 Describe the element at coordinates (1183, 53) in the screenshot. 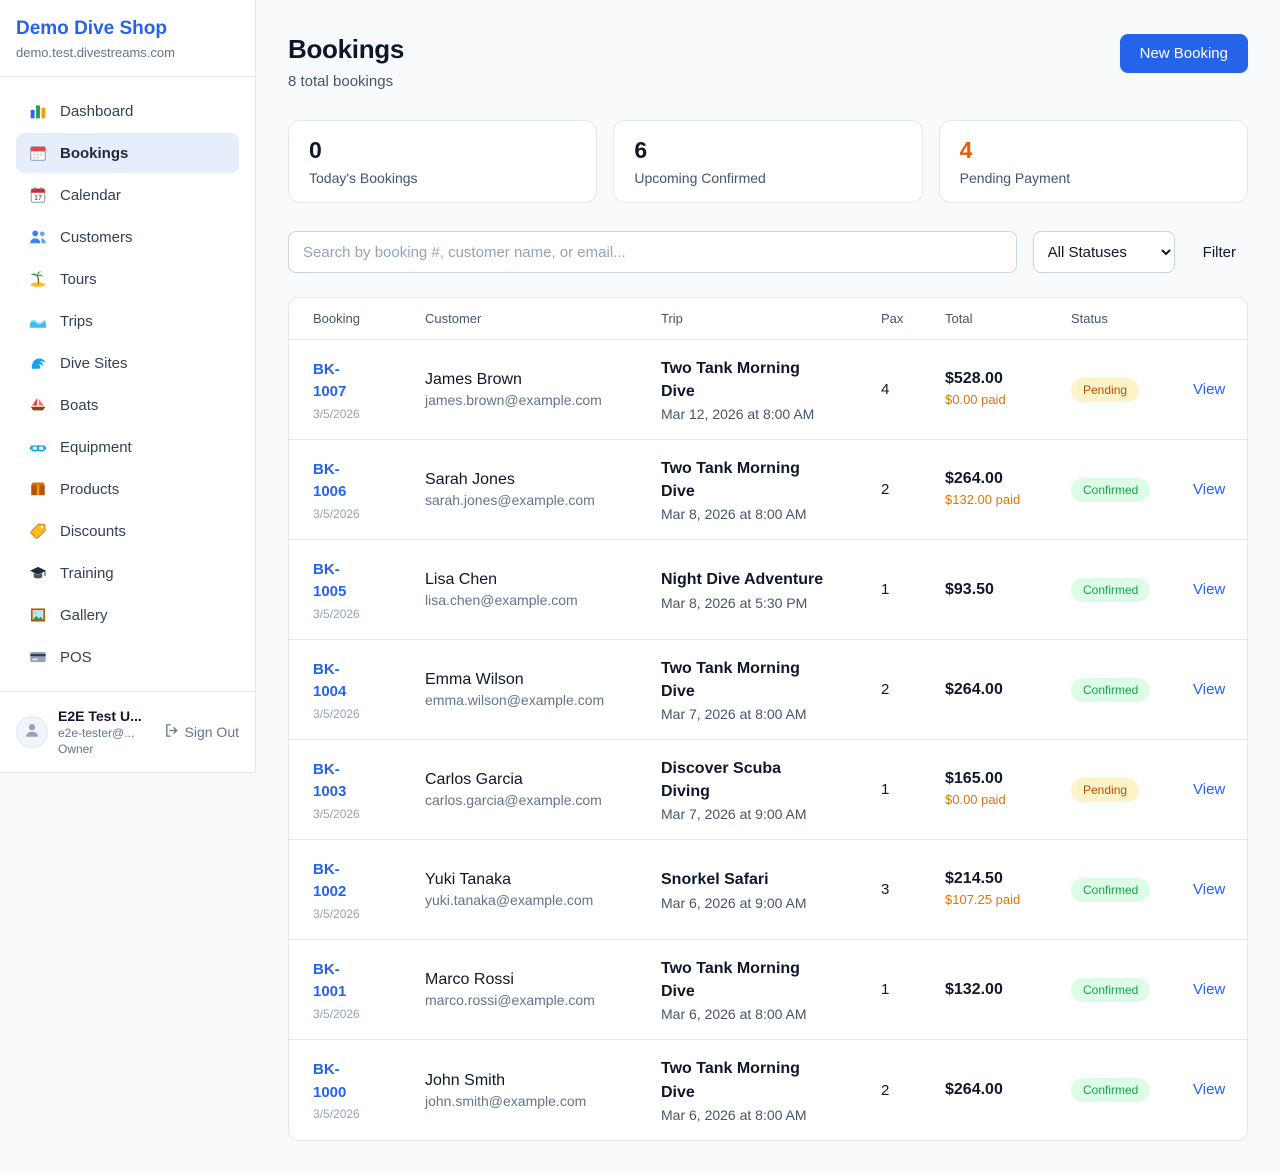

I see `new-booking-button: New Booking` at that location.